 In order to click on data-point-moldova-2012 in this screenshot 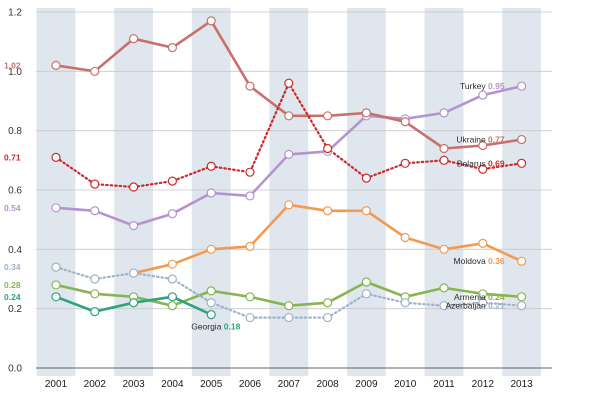, I will do `click(483, 243)`.